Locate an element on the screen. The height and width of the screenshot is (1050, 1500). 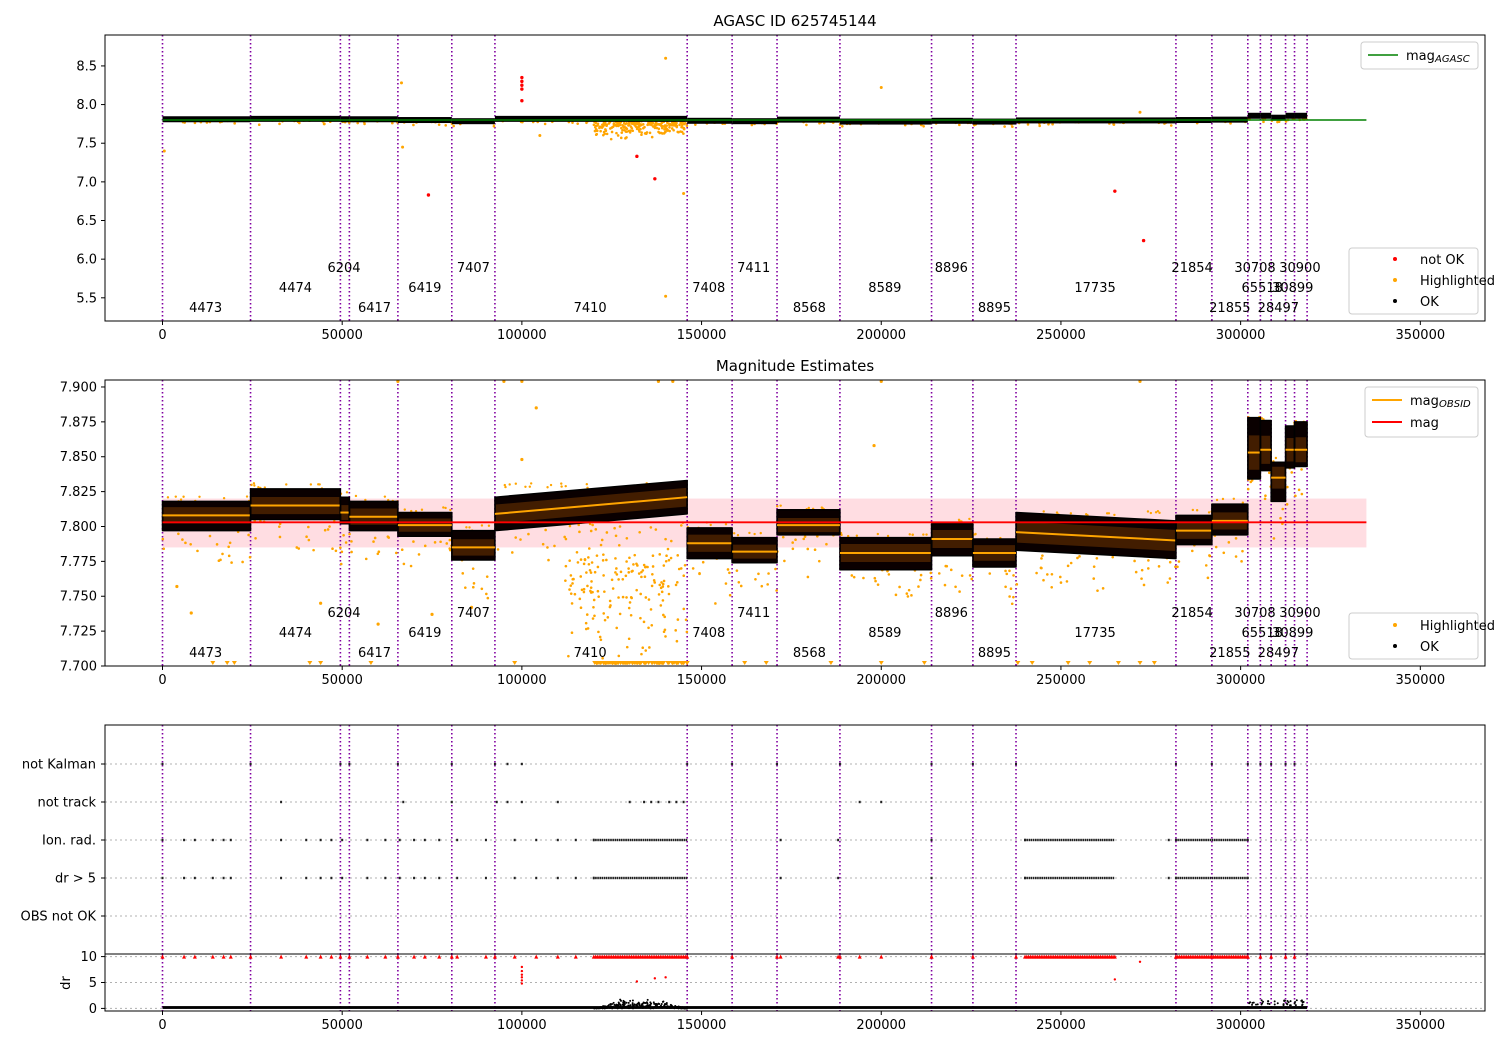
legend-label: not OK is located at coordinates (1442, 260).